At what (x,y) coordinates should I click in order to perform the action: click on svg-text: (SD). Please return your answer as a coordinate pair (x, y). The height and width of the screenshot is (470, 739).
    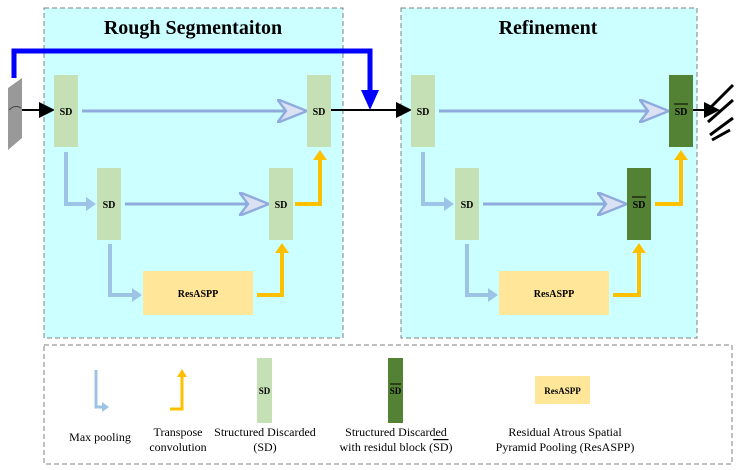
    Looking at the image, I should click on (264, 447).